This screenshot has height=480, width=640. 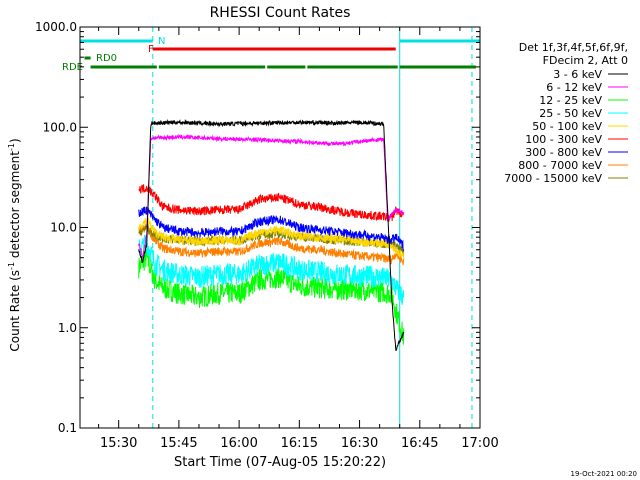 I want to click on y-label-sup1: -1, so click(x=11, y=266).